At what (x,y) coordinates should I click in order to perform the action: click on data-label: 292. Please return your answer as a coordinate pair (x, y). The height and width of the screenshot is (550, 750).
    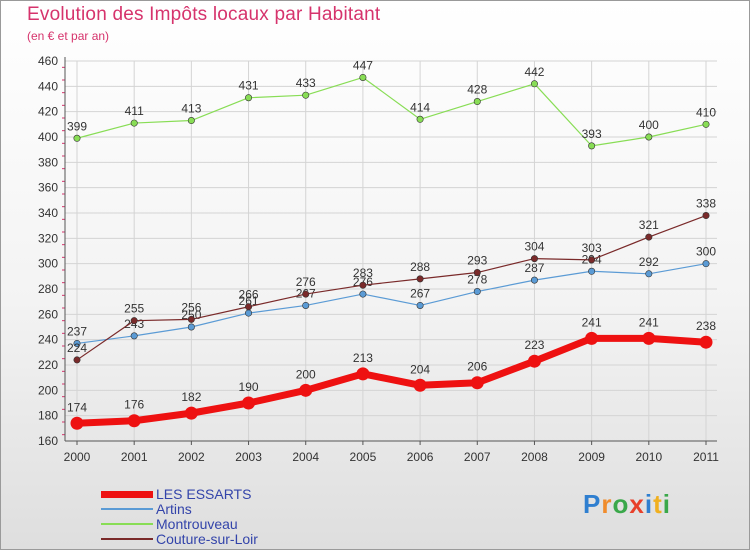
    Looking at the image, I should click on (649, 262).